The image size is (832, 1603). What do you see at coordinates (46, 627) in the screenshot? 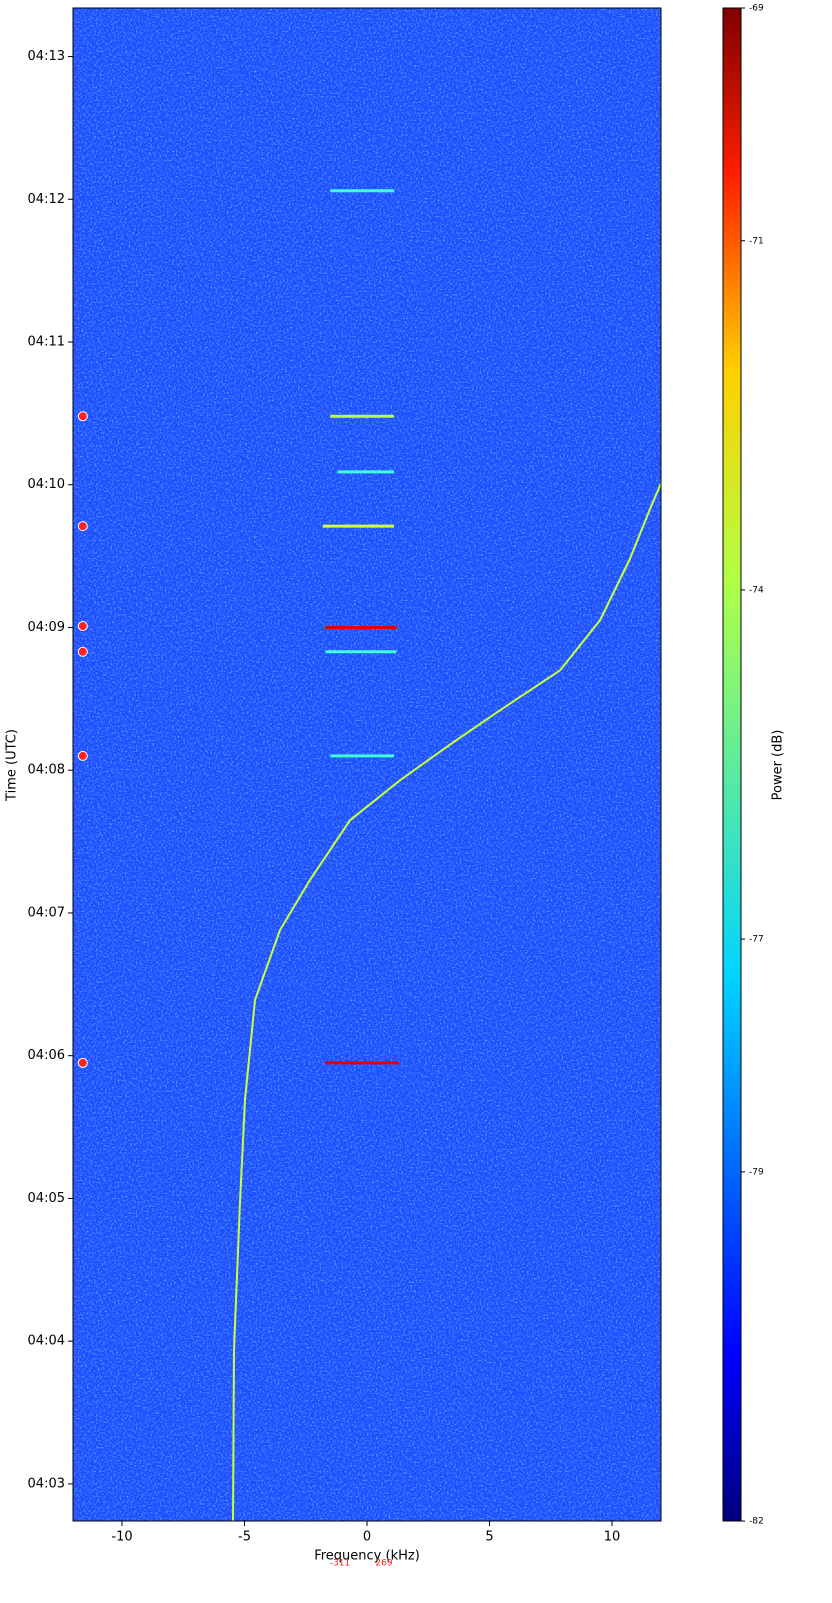
I see `y-tick-label: 04:09` at bounding box center [46, 627].